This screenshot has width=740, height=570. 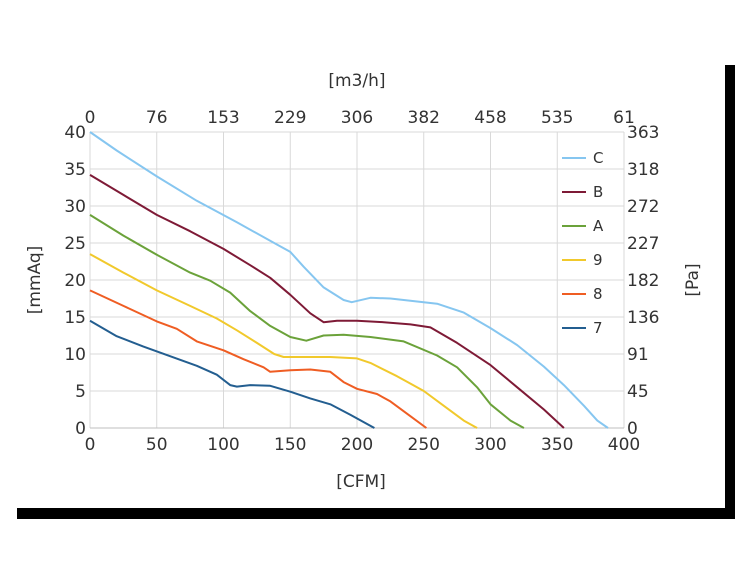 What do you see at coordinates (643, 133) in the screenshot?
I see `y2-tick-label: 363` at bounding box center [643, 133].